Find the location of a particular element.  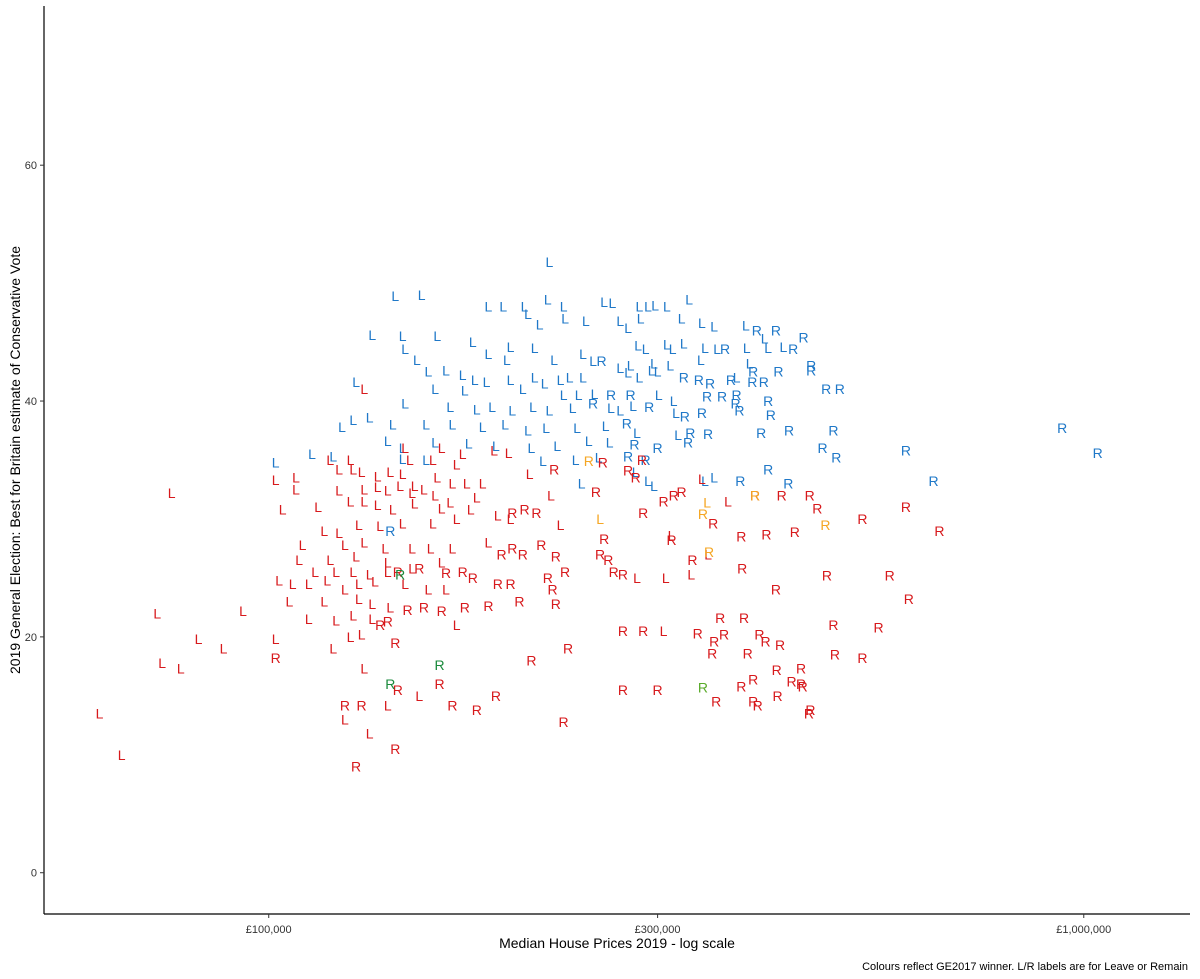

y-ticks: 0 20 40 60 is located at coordinates (34, 520).